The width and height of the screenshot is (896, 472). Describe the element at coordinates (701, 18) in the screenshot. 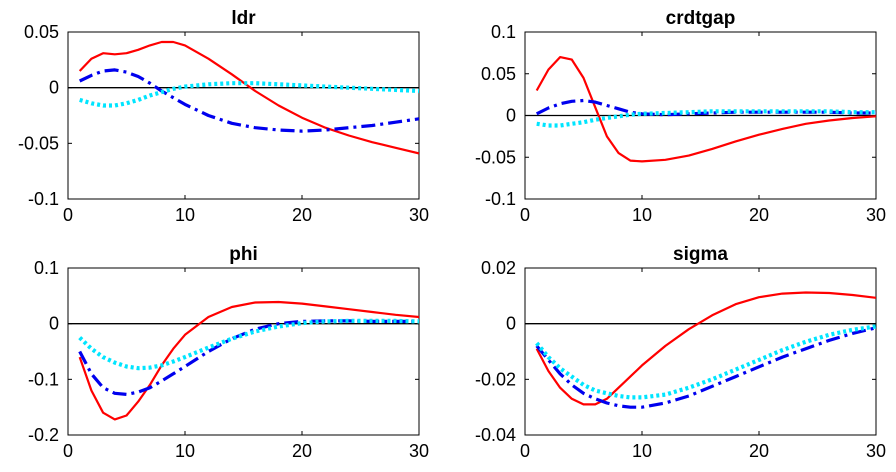

I see `panel-title: crdtgap` at that location.